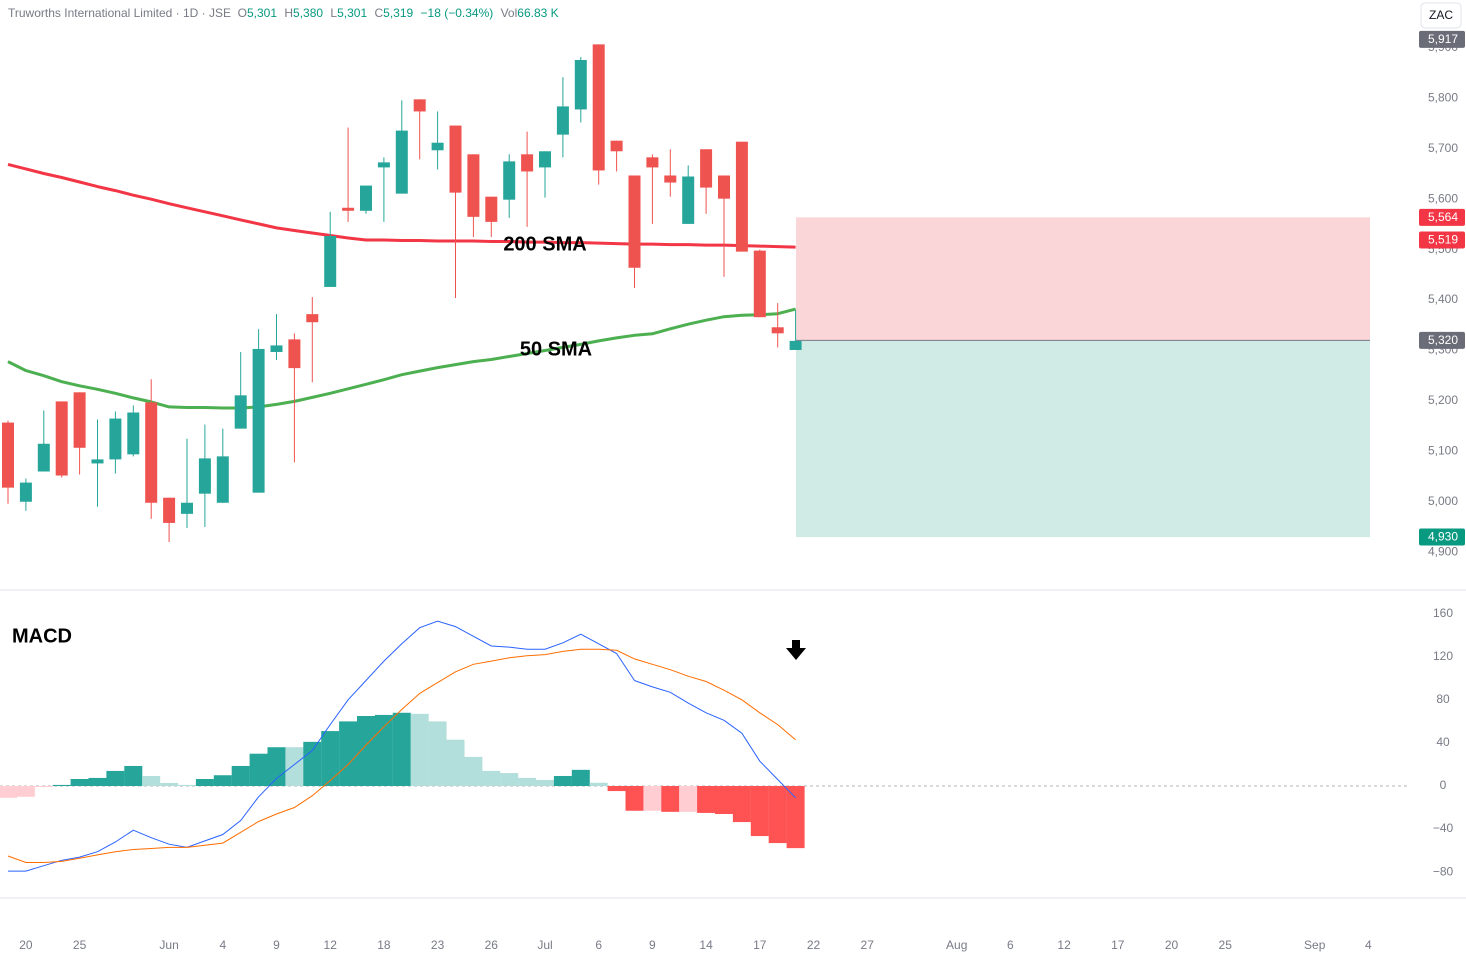  I want to click on close-label: C, so click(379, 13).